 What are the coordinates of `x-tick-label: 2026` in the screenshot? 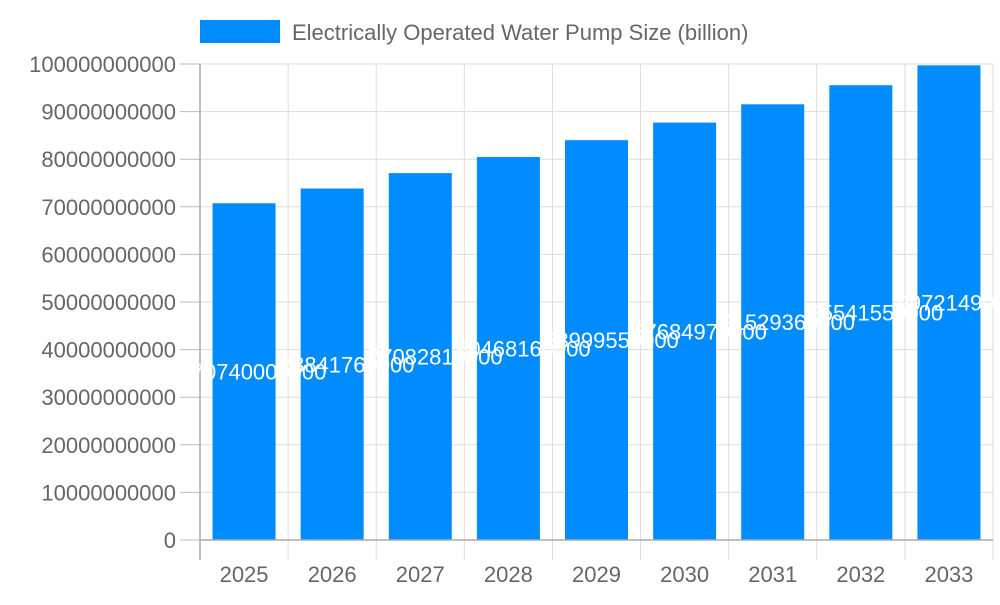 It's located at (332, 574).